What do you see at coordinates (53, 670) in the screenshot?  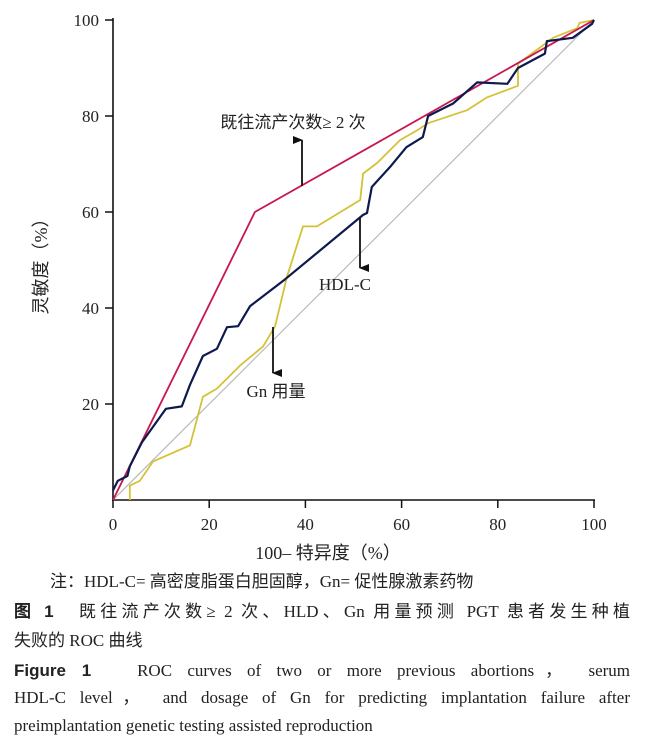 I see `caption-en-label: Figure 1` at bounding box center [53, 670].